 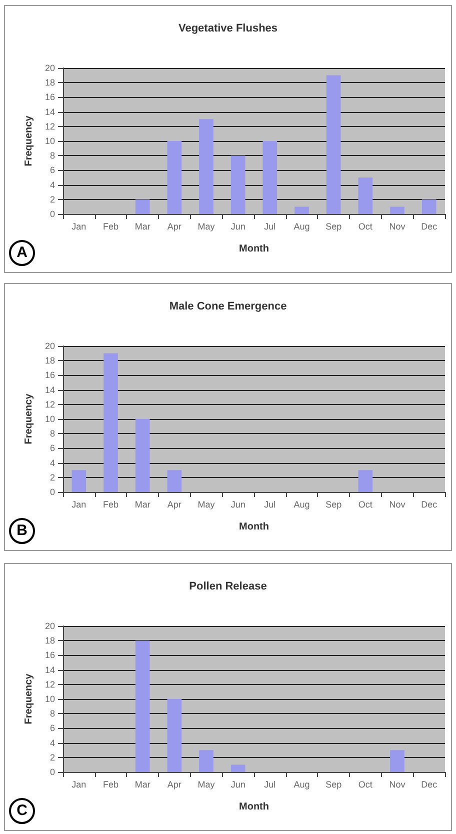 I want to click on text: A, so click(x=22, y=253).